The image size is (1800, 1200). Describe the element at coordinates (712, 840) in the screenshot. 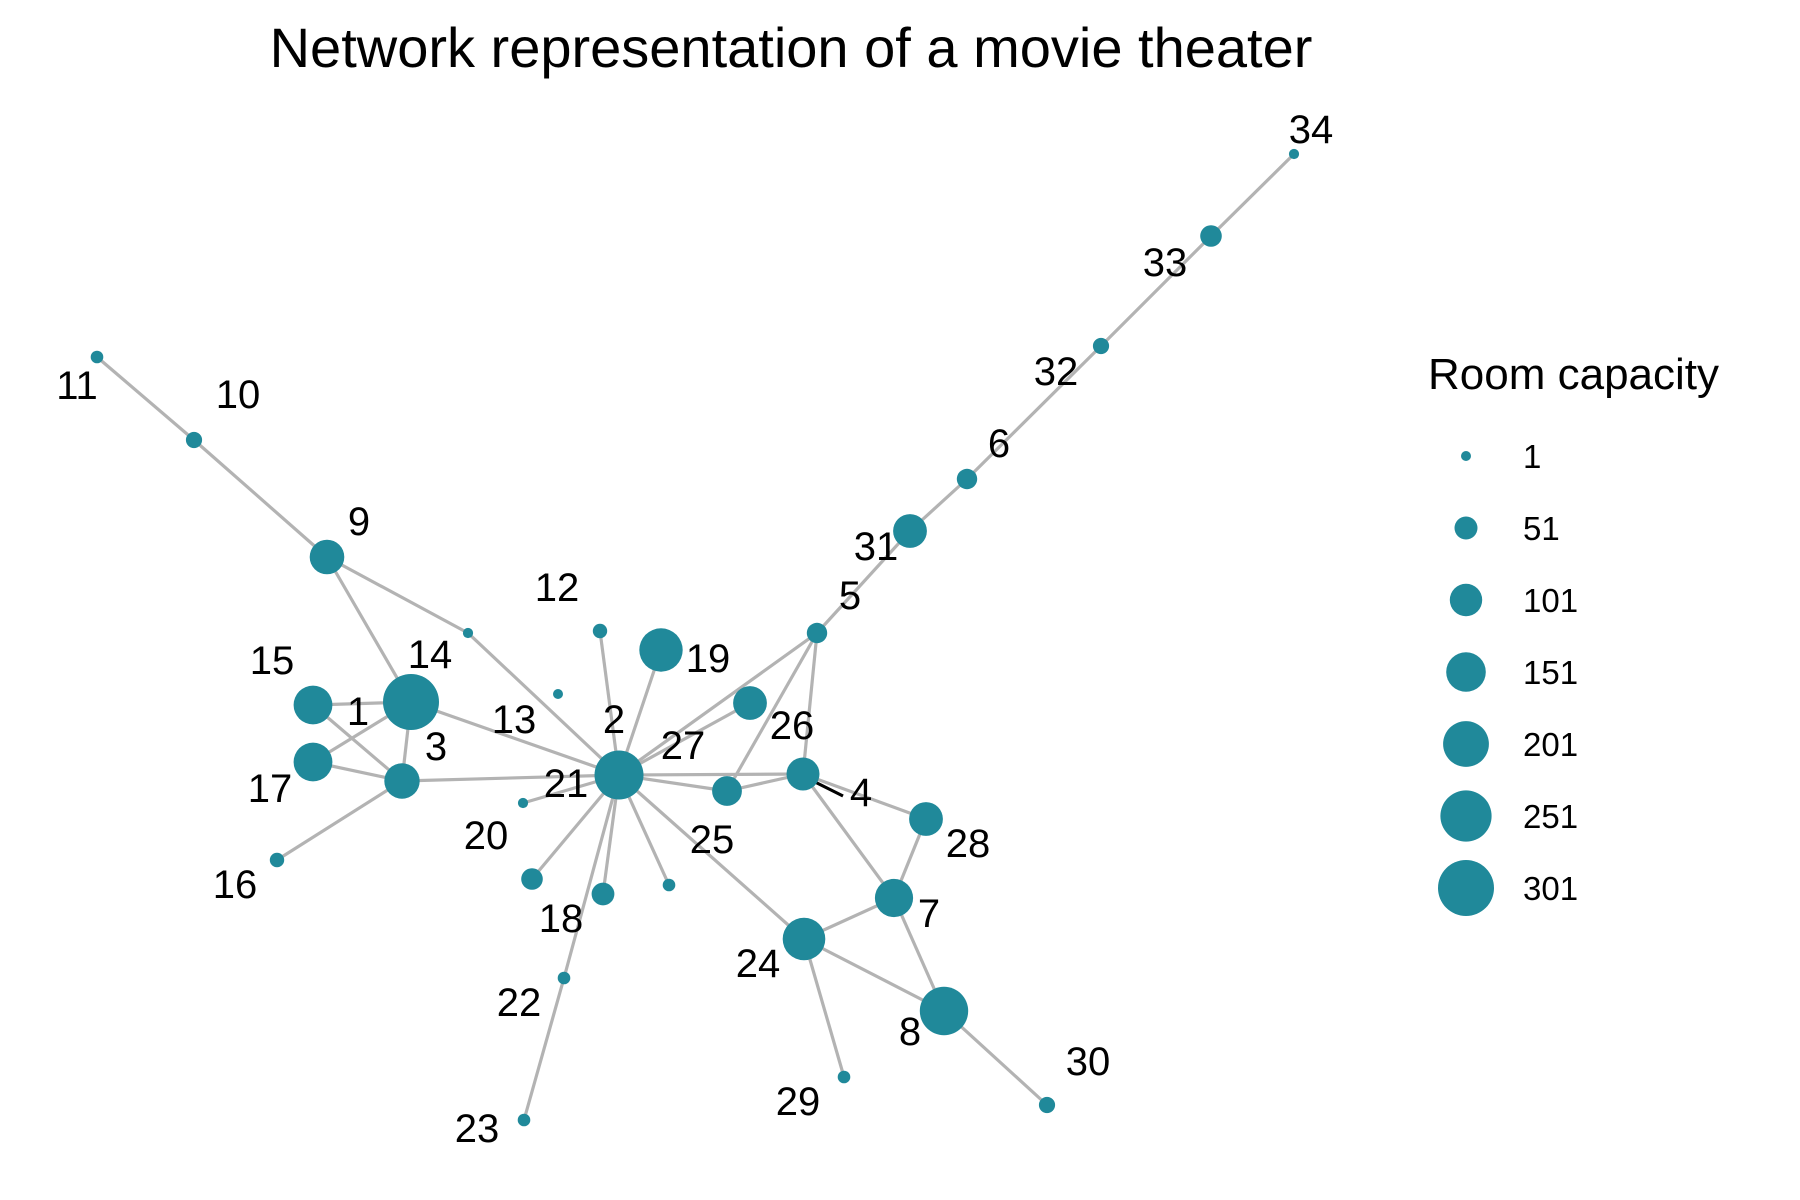

I see `node-label-25: 25` at that location.